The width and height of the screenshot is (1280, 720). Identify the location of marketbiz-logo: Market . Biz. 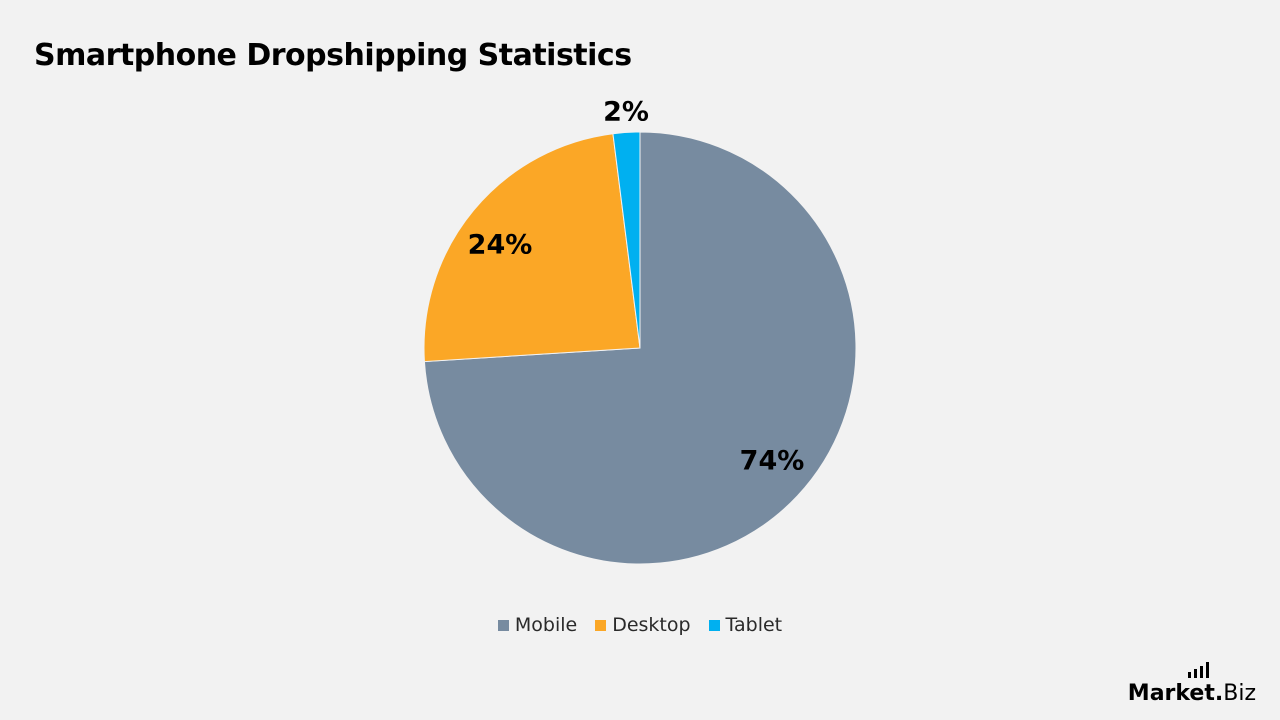
(1191, 684).